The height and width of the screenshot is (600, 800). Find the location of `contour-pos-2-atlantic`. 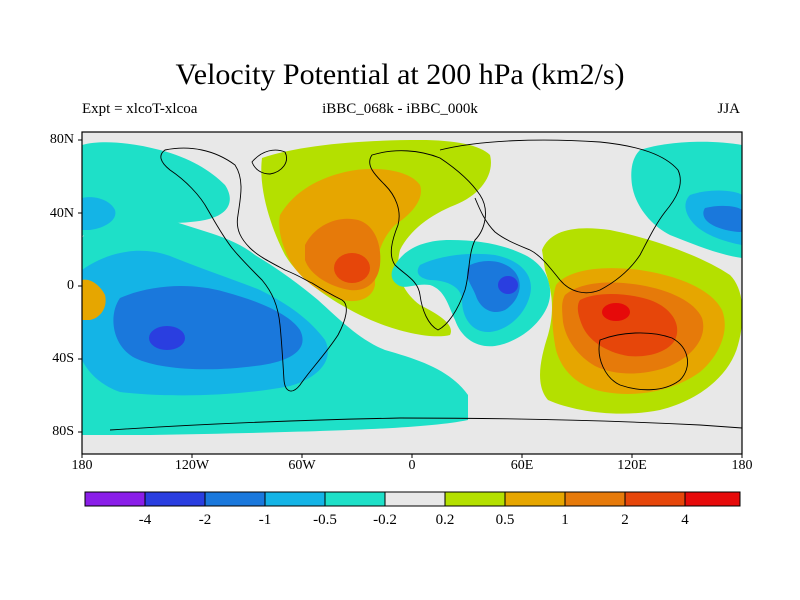

contour-pos-2-atlantic is located at coordinates (352, 268).